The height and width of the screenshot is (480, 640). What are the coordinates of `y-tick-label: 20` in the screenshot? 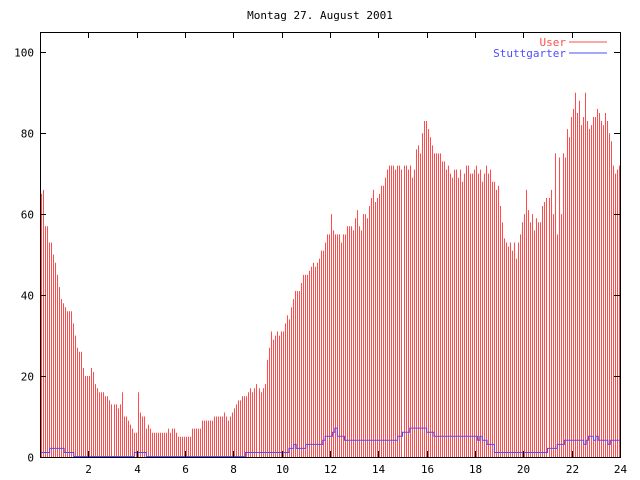 It's located at (27, 377).